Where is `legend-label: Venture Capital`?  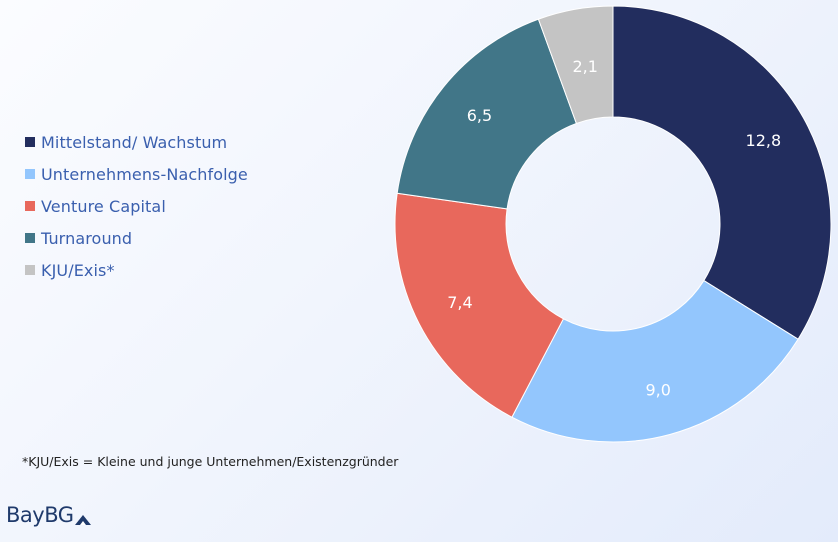 legend-label: Venture Capital is located at coordinates (103, 206).